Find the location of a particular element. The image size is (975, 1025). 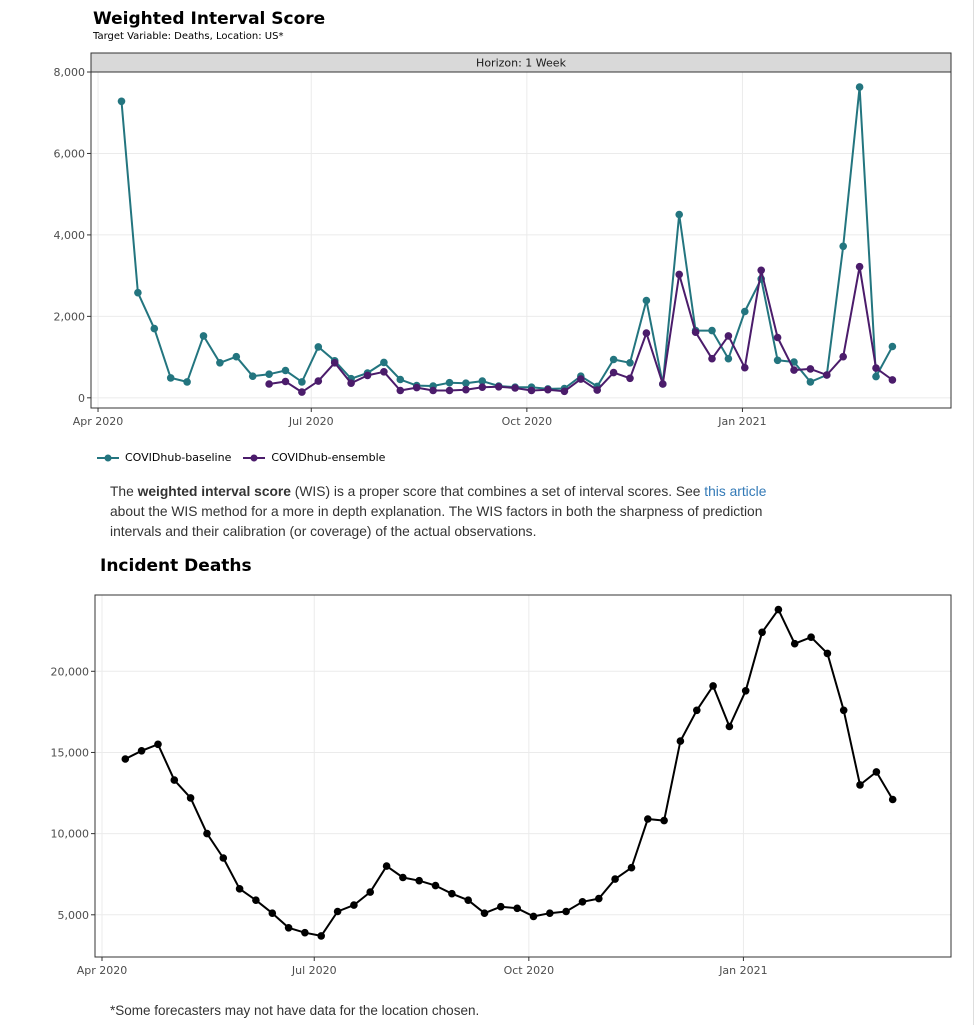

legend-item-ensemble: COVIDhub-ensemble is located at coordinates (314, 457).